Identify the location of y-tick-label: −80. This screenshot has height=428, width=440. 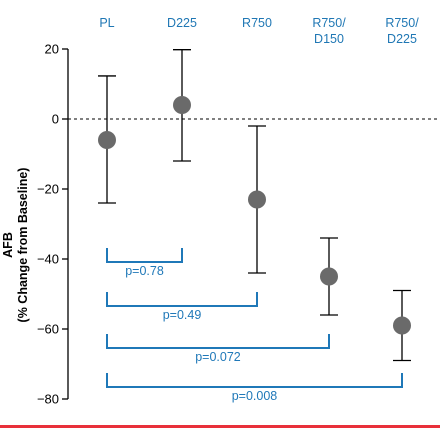
(48, 399).